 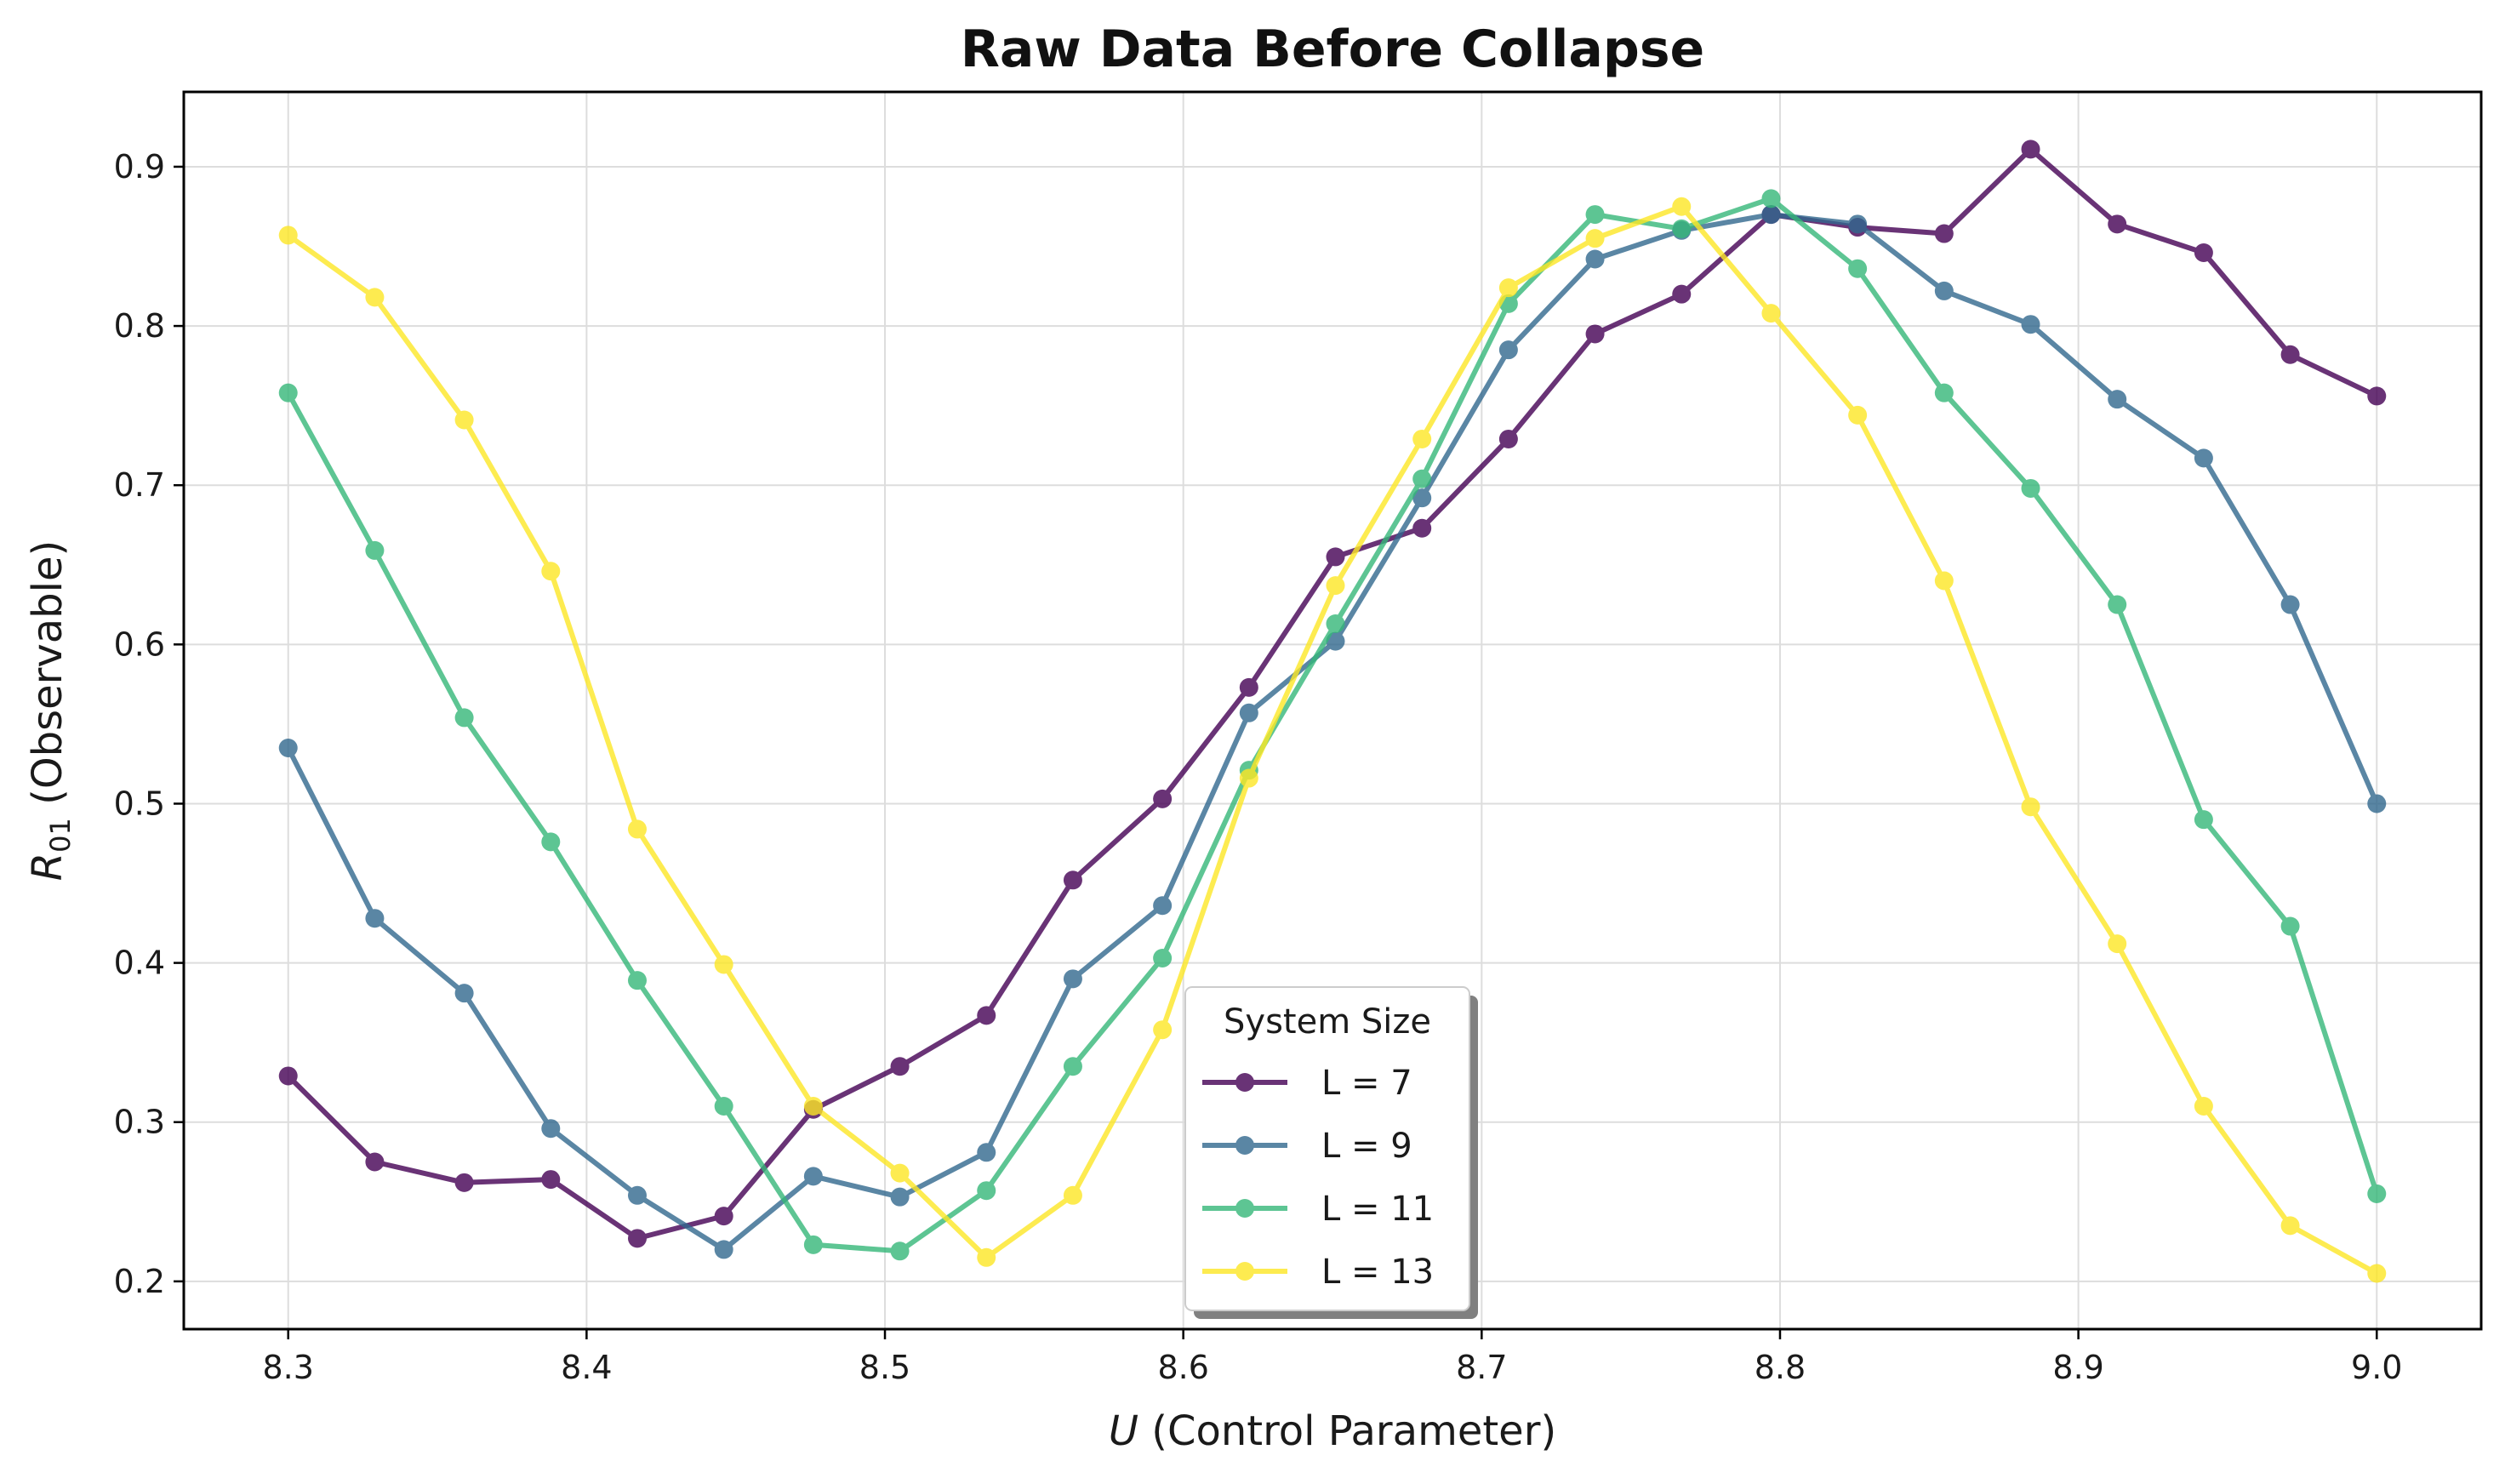 I want to click on y-axis-subscript: 01, so click(x=61, y=835).